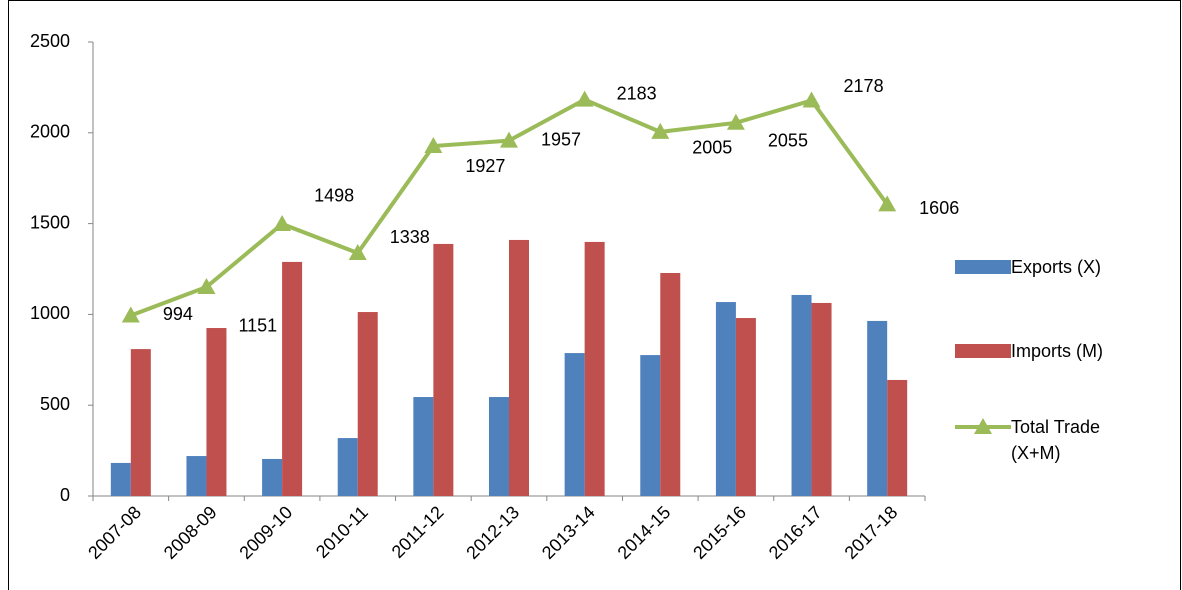 This screenshot has width=1182, height=590. Describe the element at coordinates (418, 532) in the screenshot. I see `x-tick-label: 2011-12` at that location.